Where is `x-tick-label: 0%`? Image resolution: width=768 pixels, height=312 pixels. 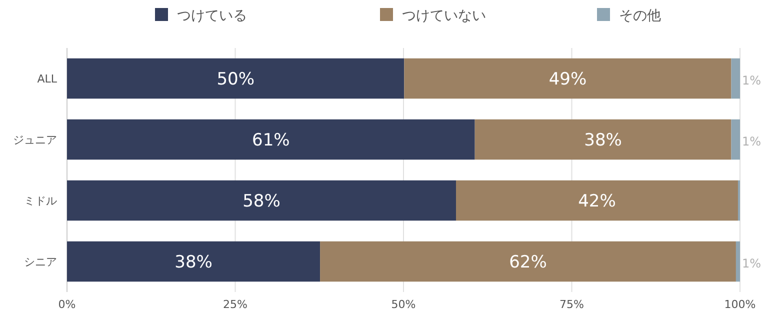
x-tick-label: 0% is located at coordinates (67, 304).